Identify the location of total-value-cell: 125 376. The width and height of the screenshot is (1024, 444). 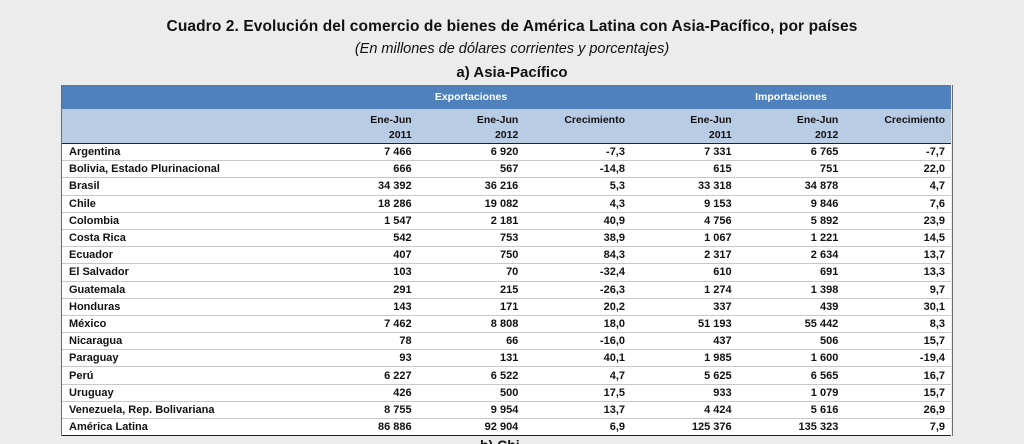
(684, 427).